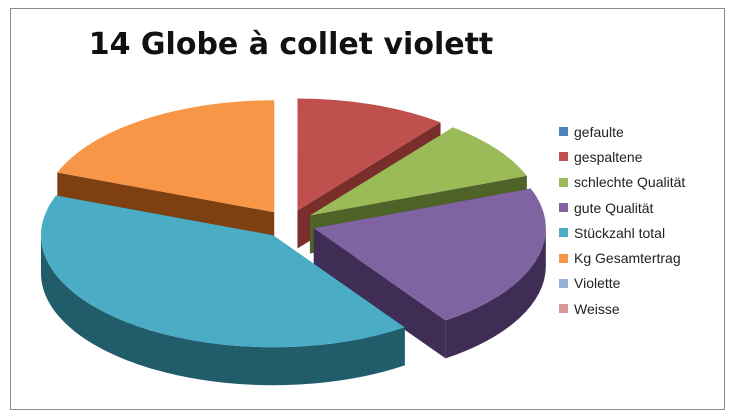 The width and height of the screenshot is (737, 420). I want to click on slice-cut, so click(379, 293).